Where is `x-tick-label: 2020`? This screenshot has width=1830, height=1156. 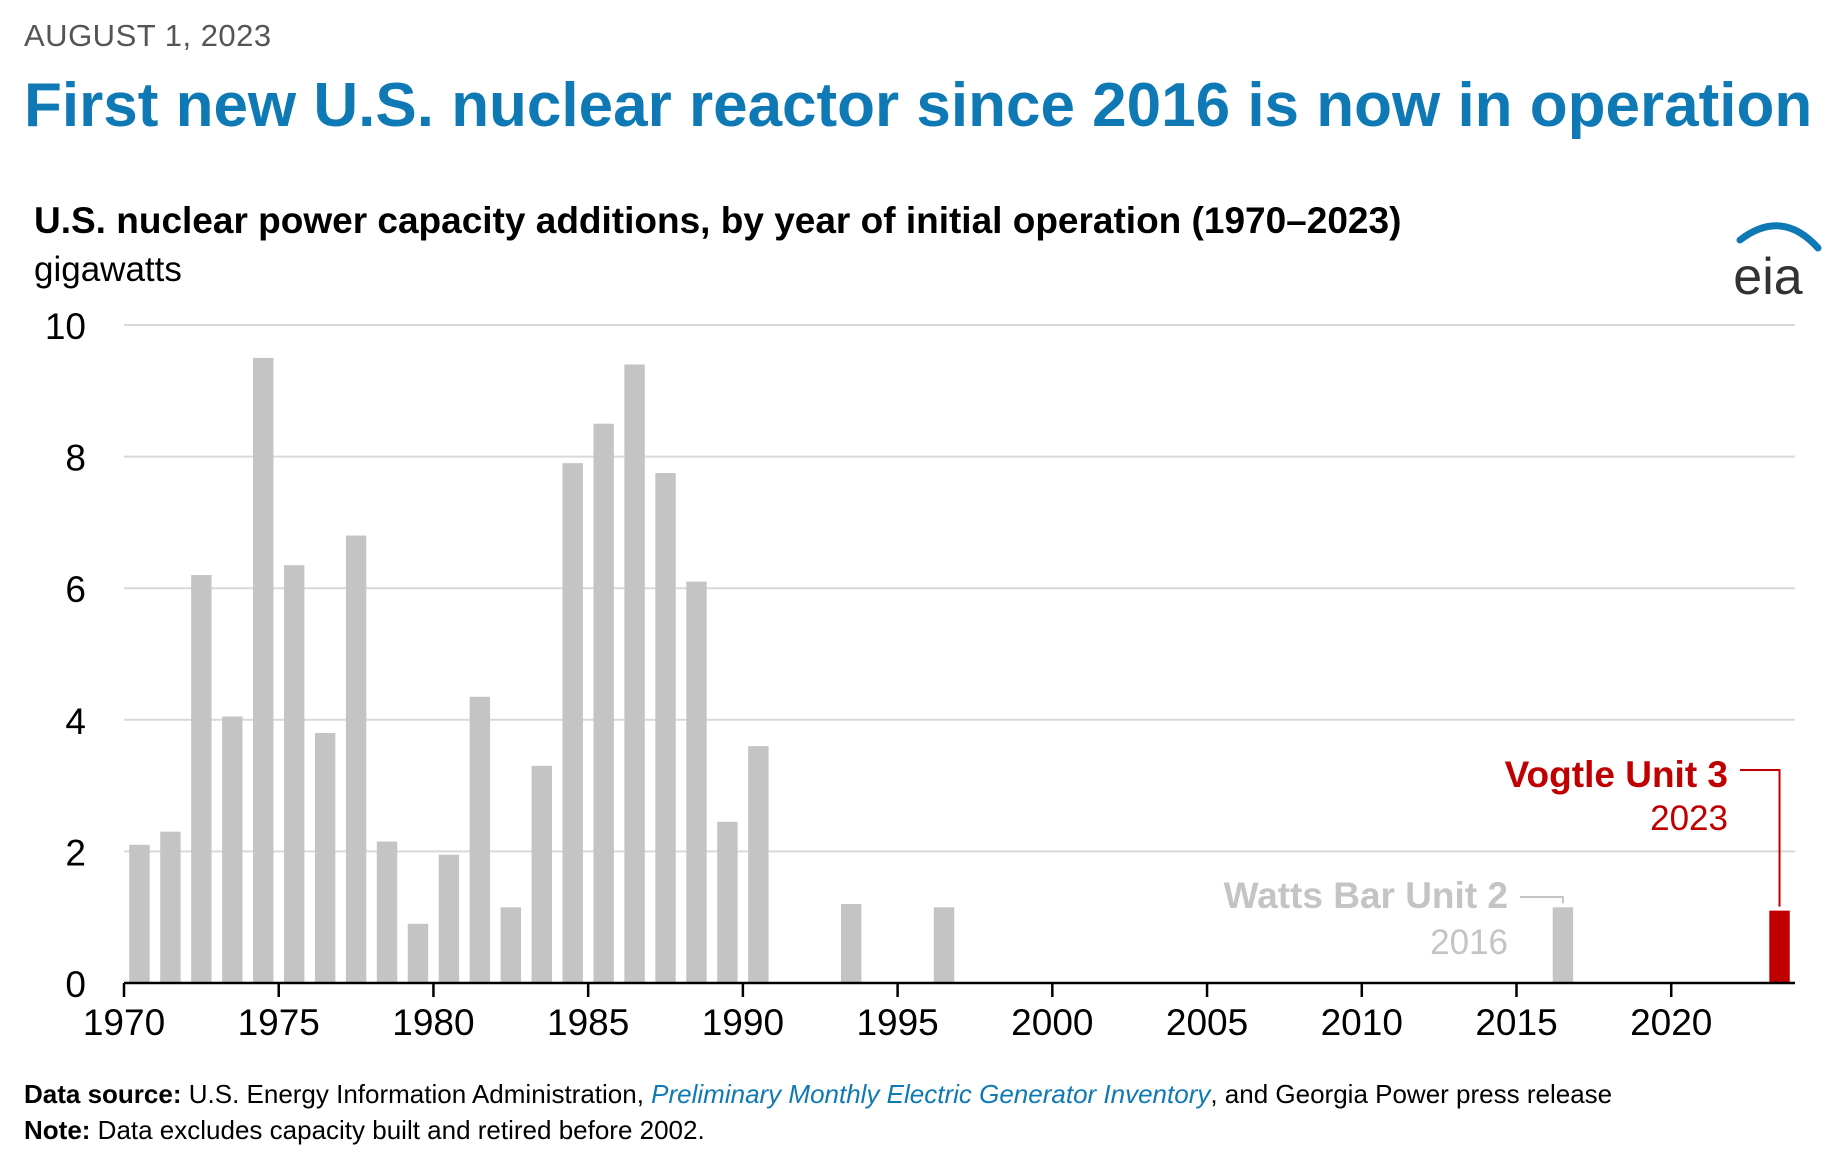 x-tick-label: 2020 is located at coordinates (1671, 1022).